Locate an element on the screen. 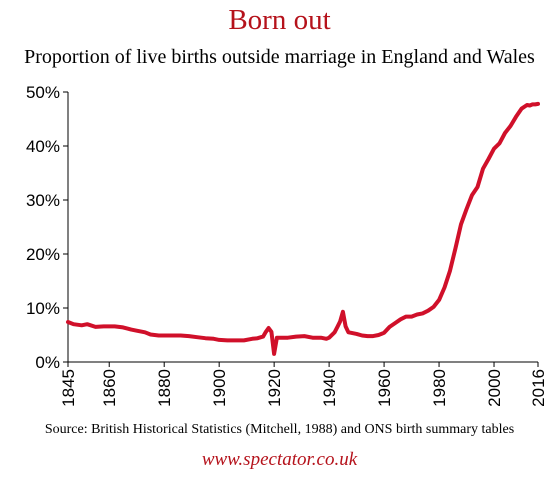  x-tick-label: 1880 is located at coordinates (164, 388).